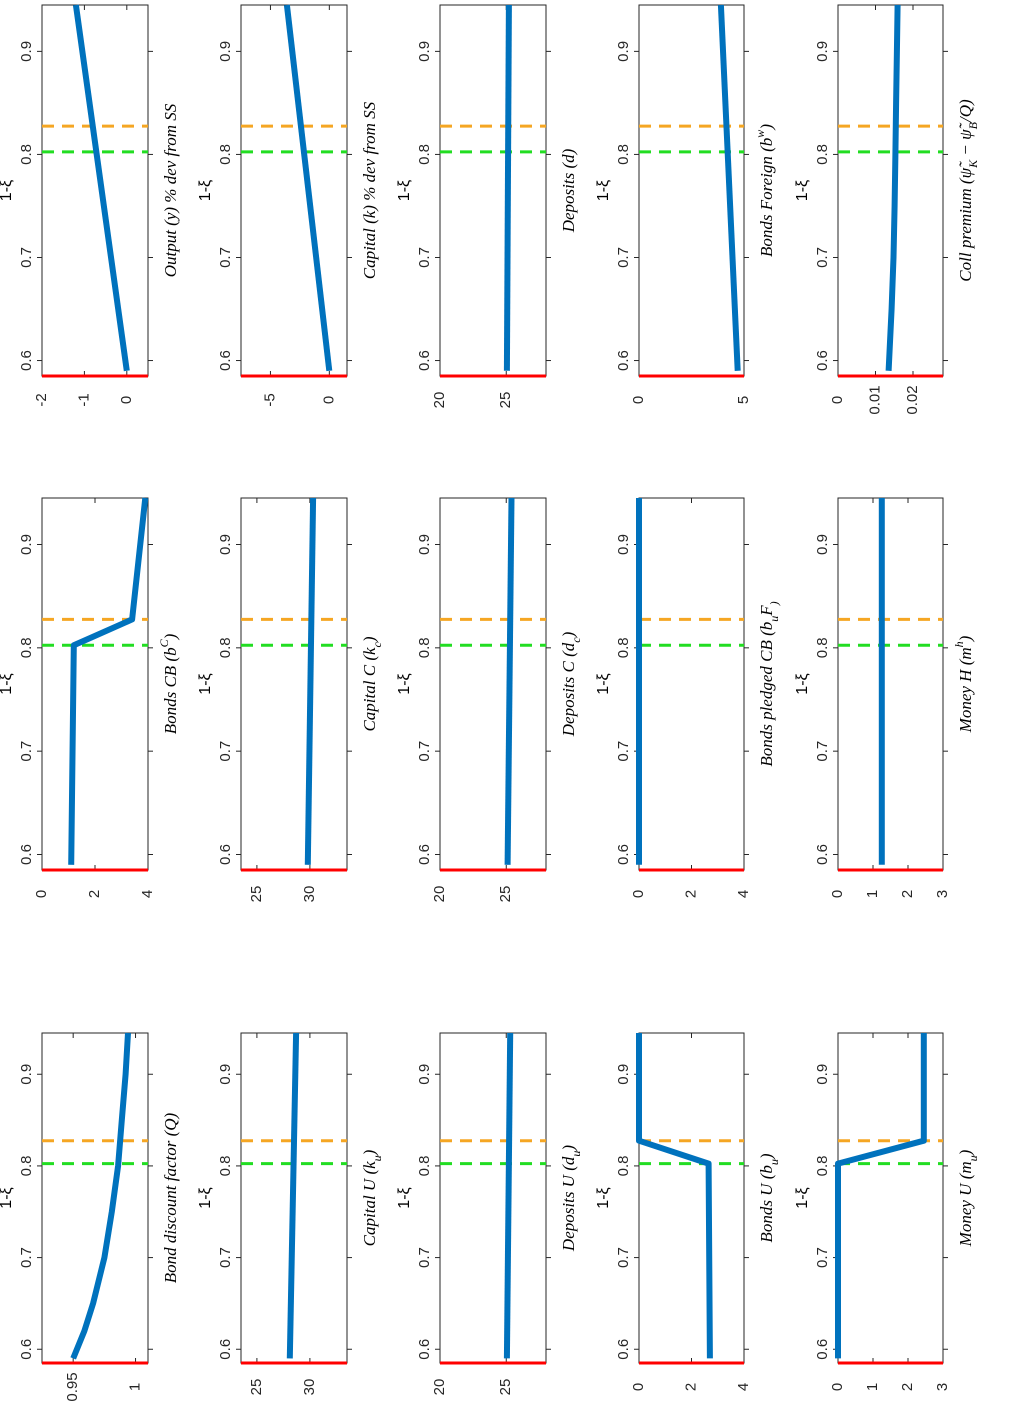 The width and height of the screenshot is (1019, 1414). Describe the element at coordinates (369, 190) in the screenshot. I see `title-text: Capital (k) % dev from SS` at that location.